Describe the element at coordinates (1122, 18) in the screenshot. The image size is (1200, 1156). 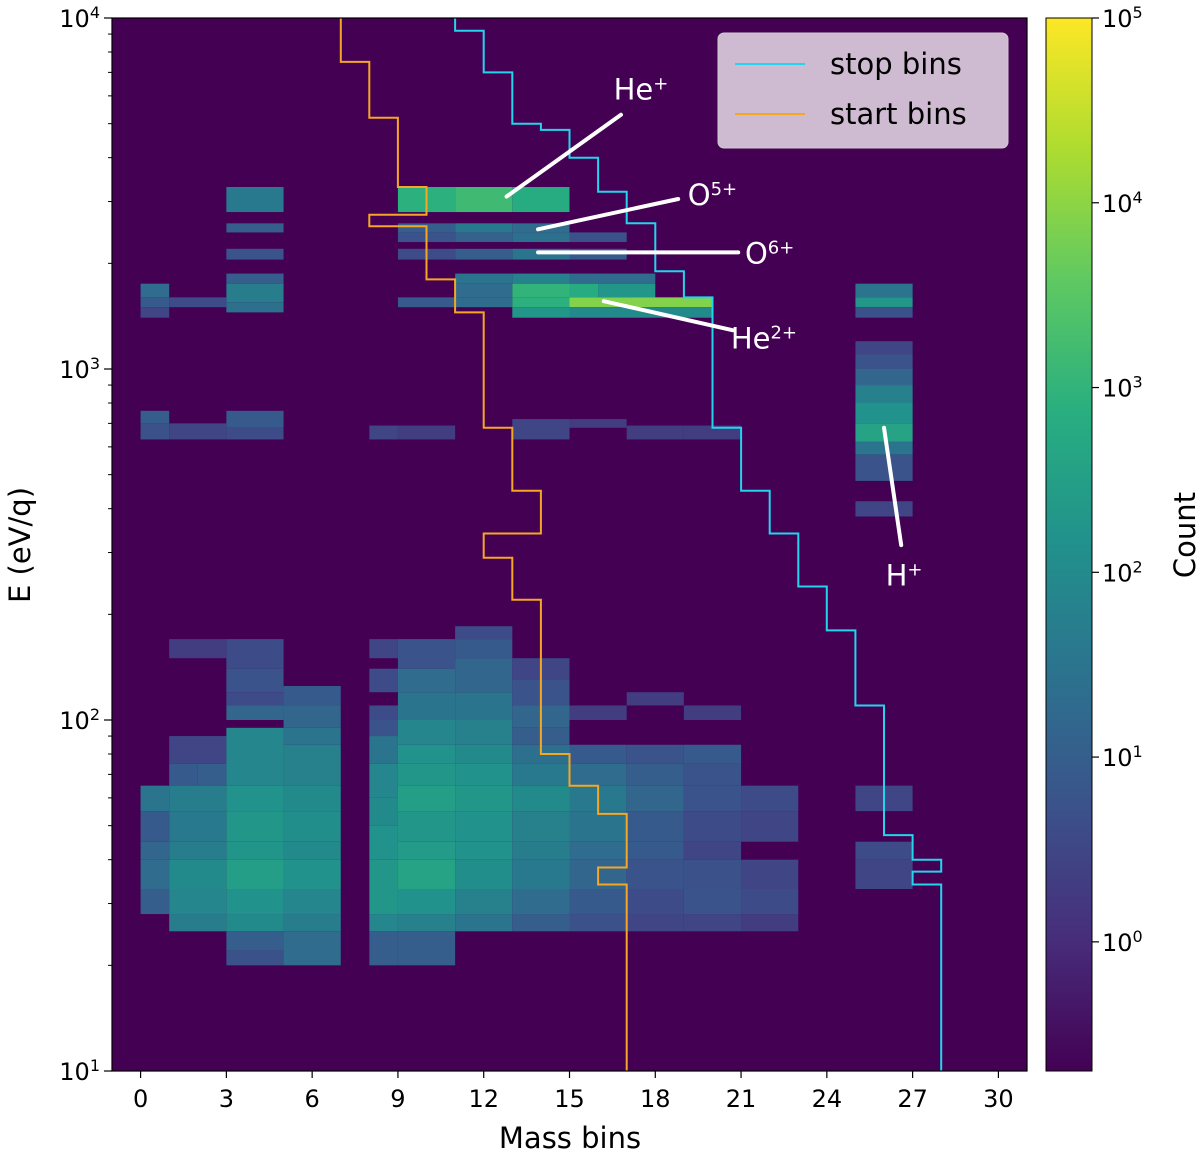
I see `colorbar-tick-label: 10⁵` at that location.